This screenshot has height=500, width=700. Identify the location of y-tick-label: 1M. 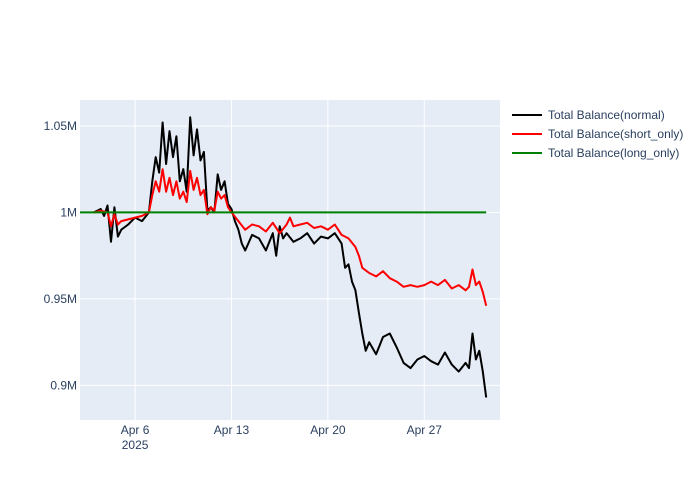
(68, 212).